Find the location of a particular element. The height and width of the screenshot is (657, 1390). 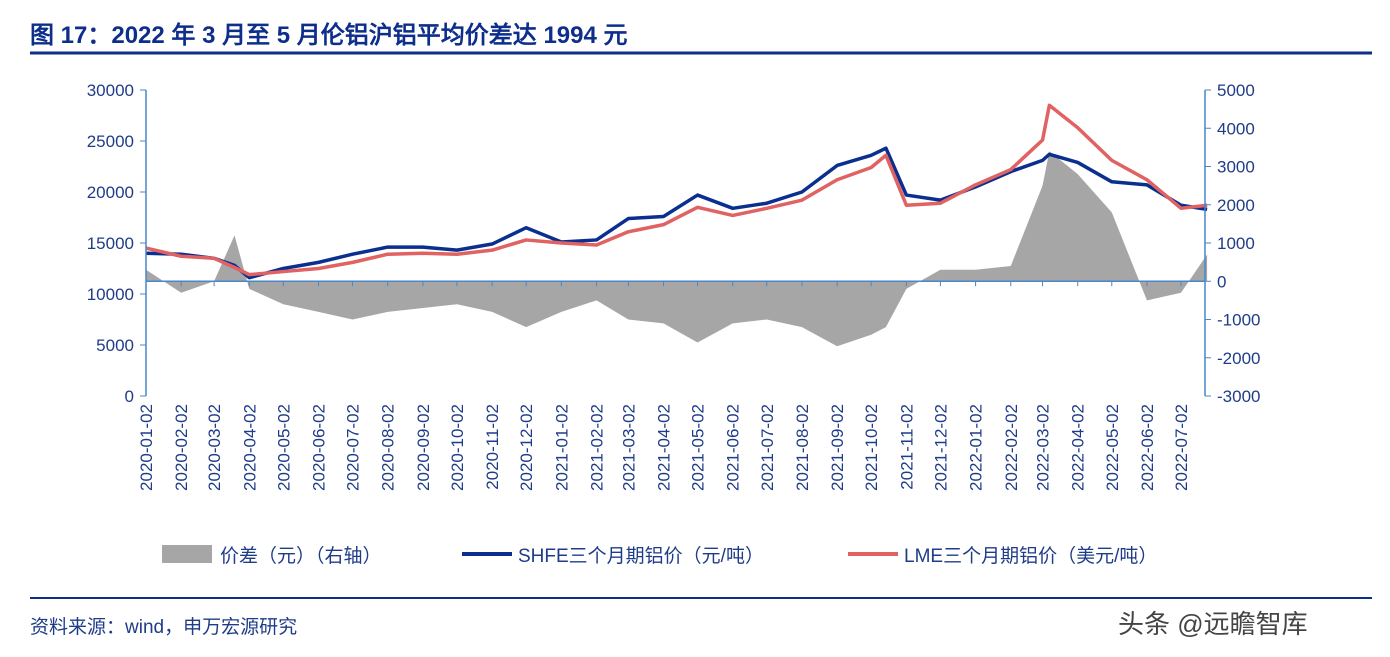

x-tick-label: 2021-06-02 is located at coordinates (733, 447).